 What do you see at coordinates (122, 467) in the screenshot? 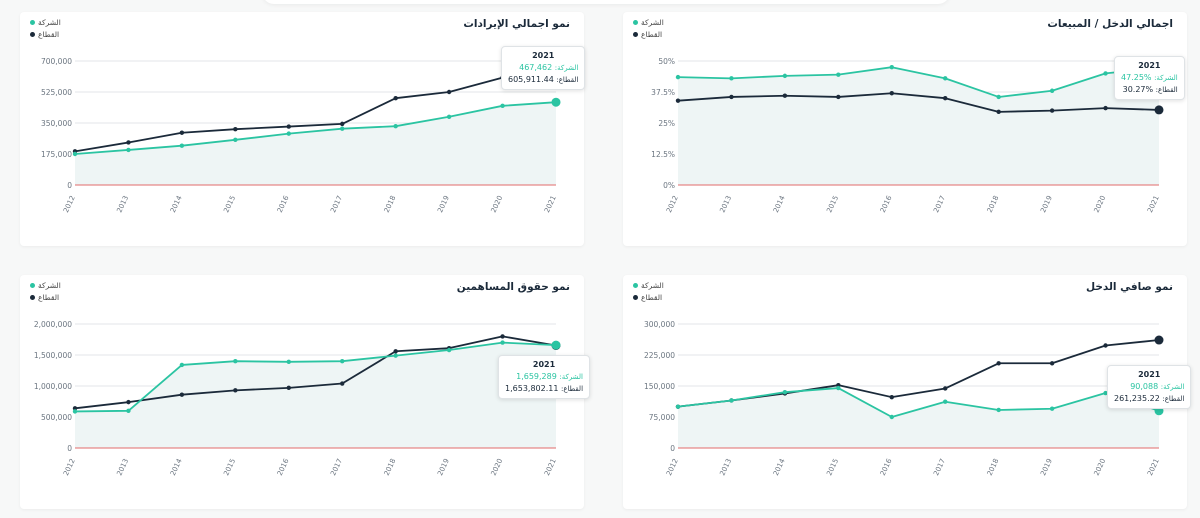
I see `x-tick-label: 2013` at bounding box center [122, 467].